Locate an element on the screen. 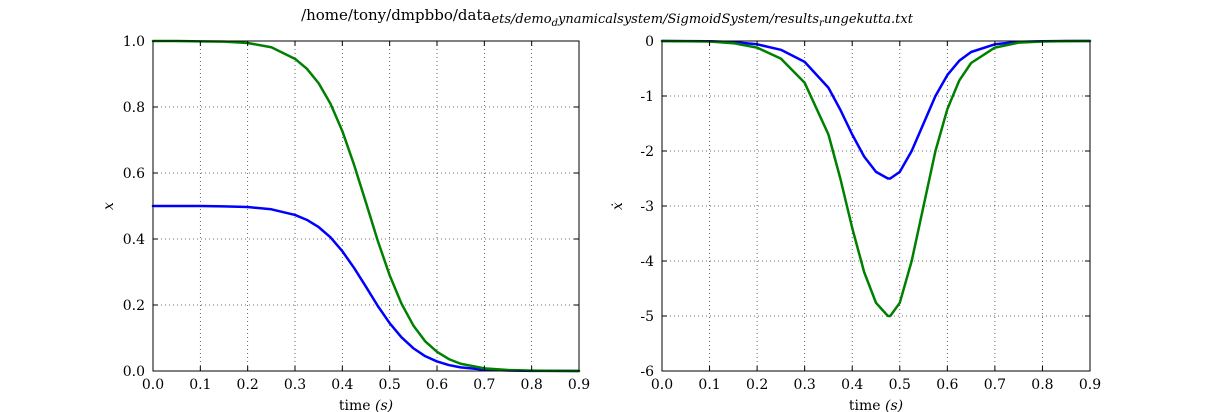  position-x-tick-label: 0.8 is located at coordinates (532, 385).